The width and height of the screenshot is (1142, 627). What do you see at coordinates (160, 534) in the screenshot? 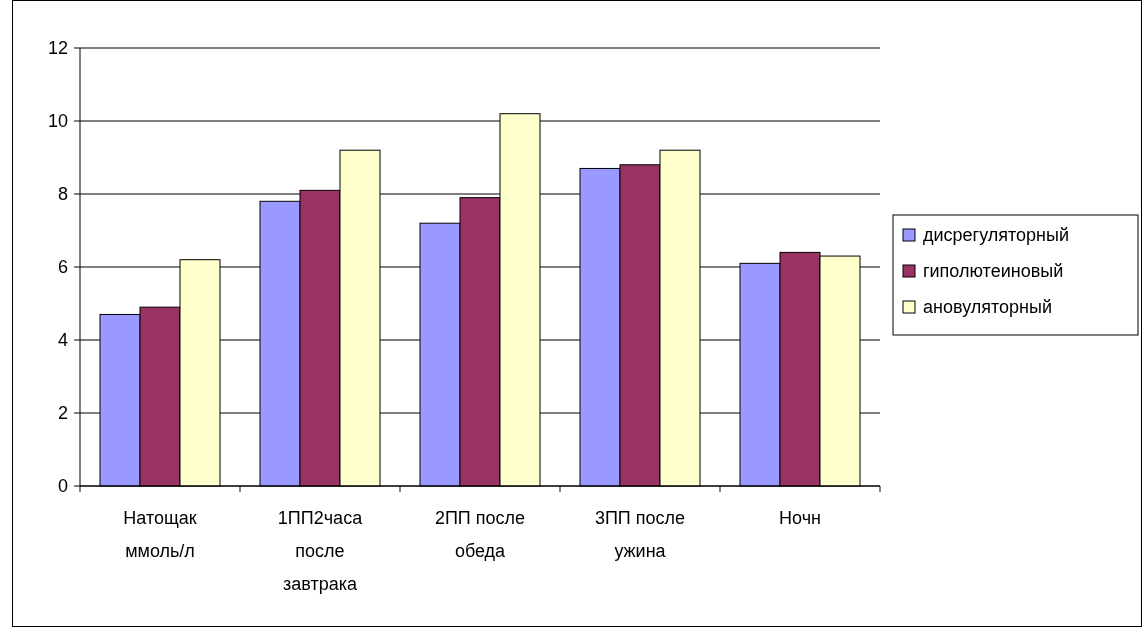
I see `x-tick-label: Натощак ммоль/л` at bounding box center [160, 534].